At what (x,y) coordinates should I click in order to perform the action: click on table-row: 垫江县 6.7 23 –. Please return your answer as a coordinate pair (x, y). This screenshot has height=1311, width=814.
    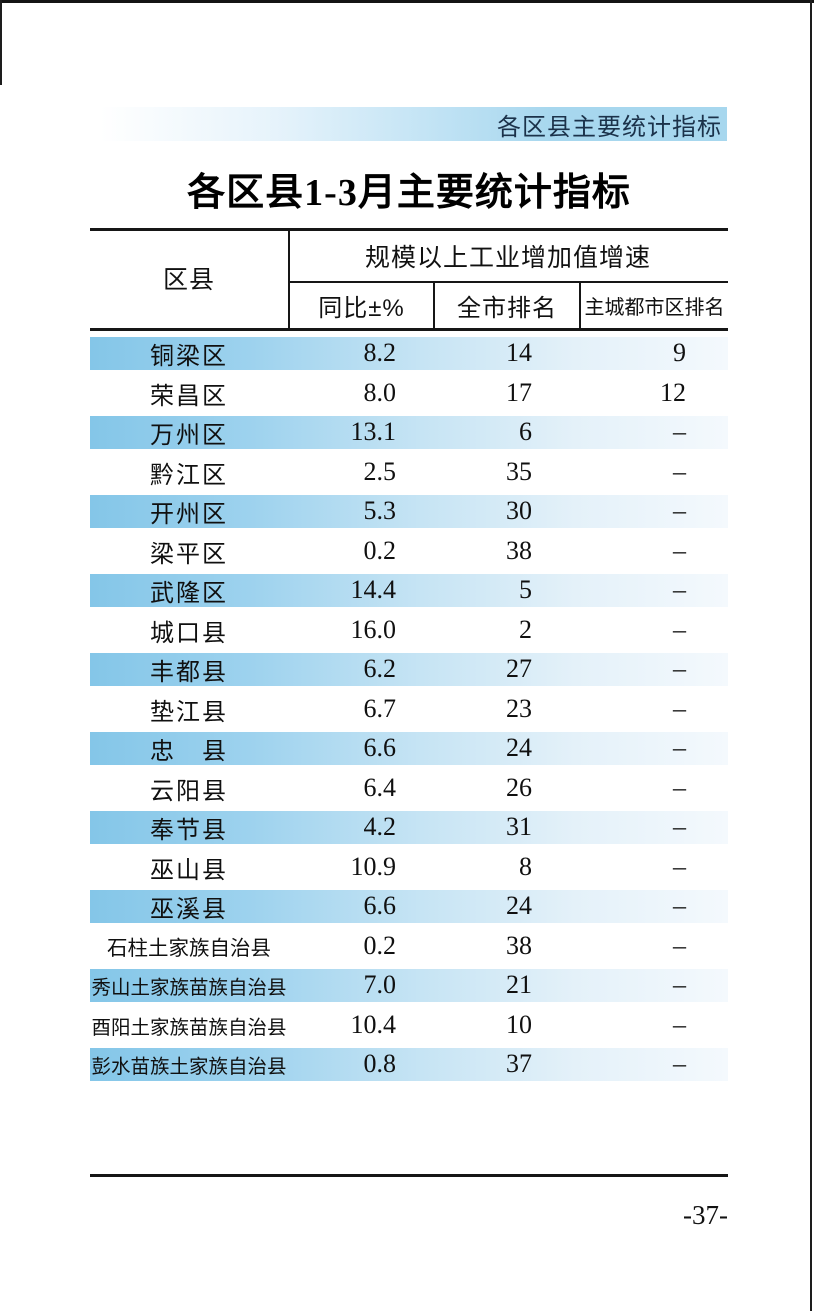
    Looking at the image, I should click on (409, 710).